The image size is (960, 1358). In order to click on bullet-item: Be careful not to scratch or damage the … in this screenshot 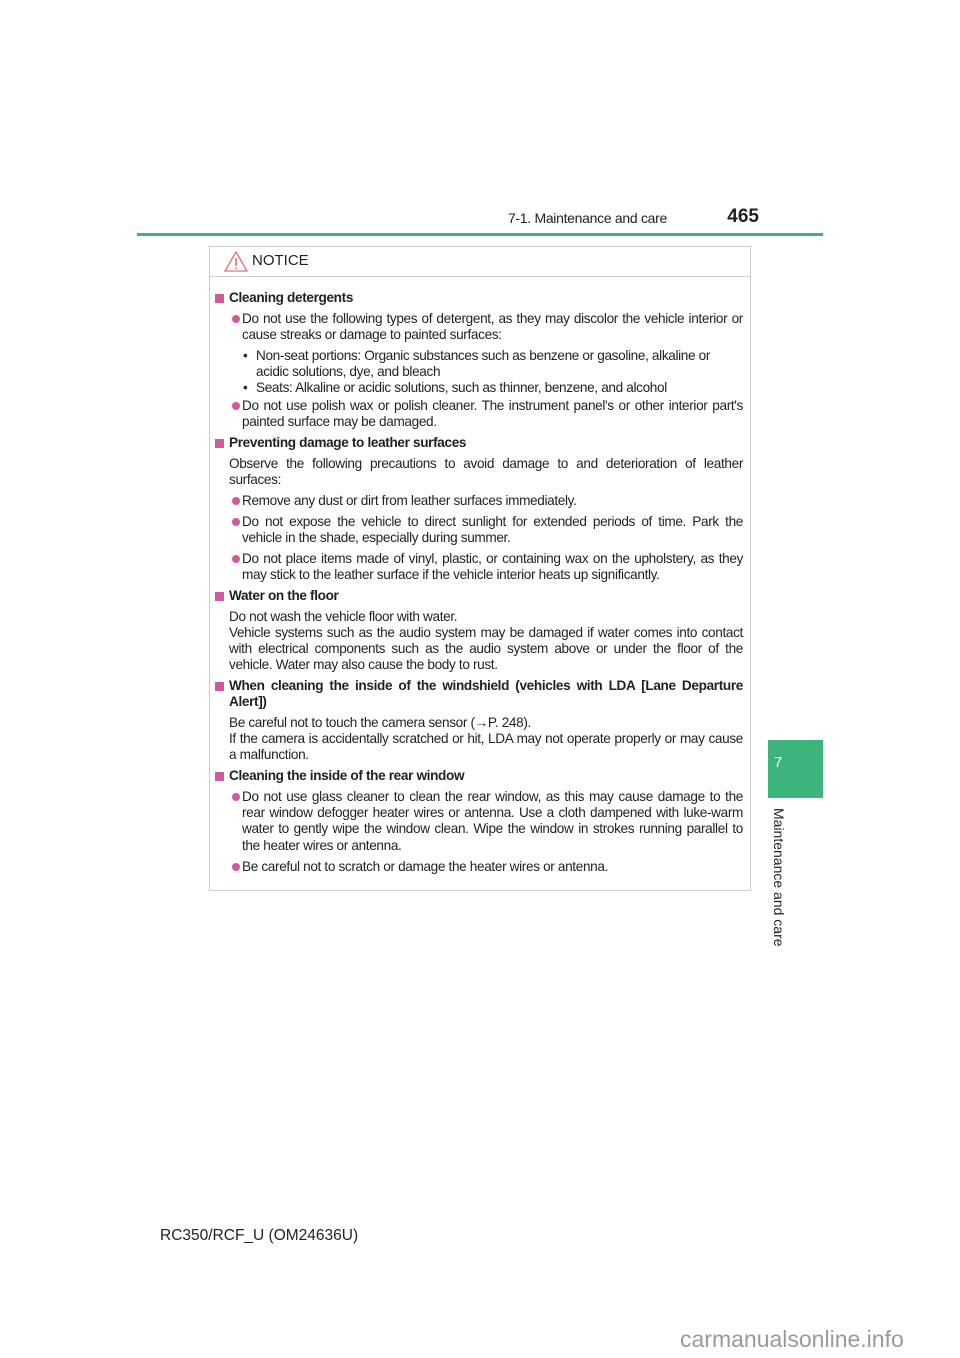, I will do `click(487, 867)`.